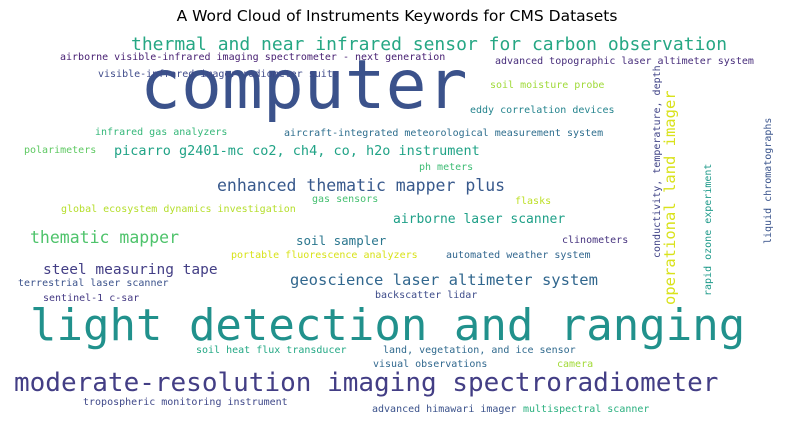 Image resolution: width=794 pixels, height=427 pixels. What do you see at coordinates (324, 255) in the screenshot?
I see `word-portable-fluorescence-analyzers: portable fluorescence analyzers` at bounding box center [324, 255].